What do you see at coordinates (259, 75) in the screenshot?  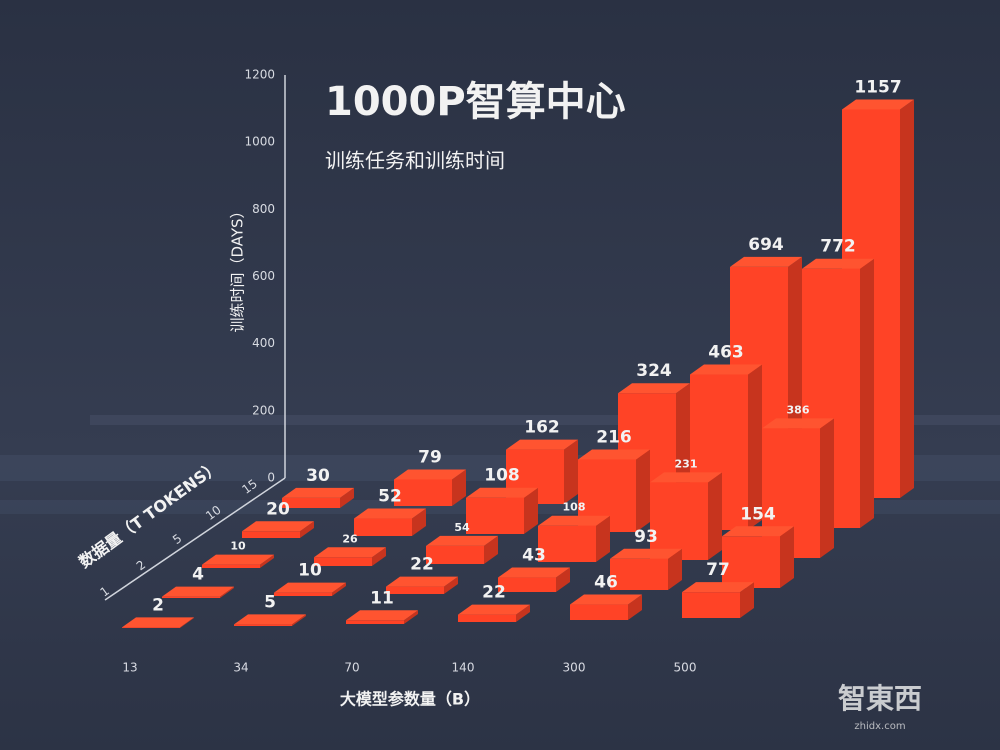 I see `y-tick-label: 1200` at bounding box center [259, 75].